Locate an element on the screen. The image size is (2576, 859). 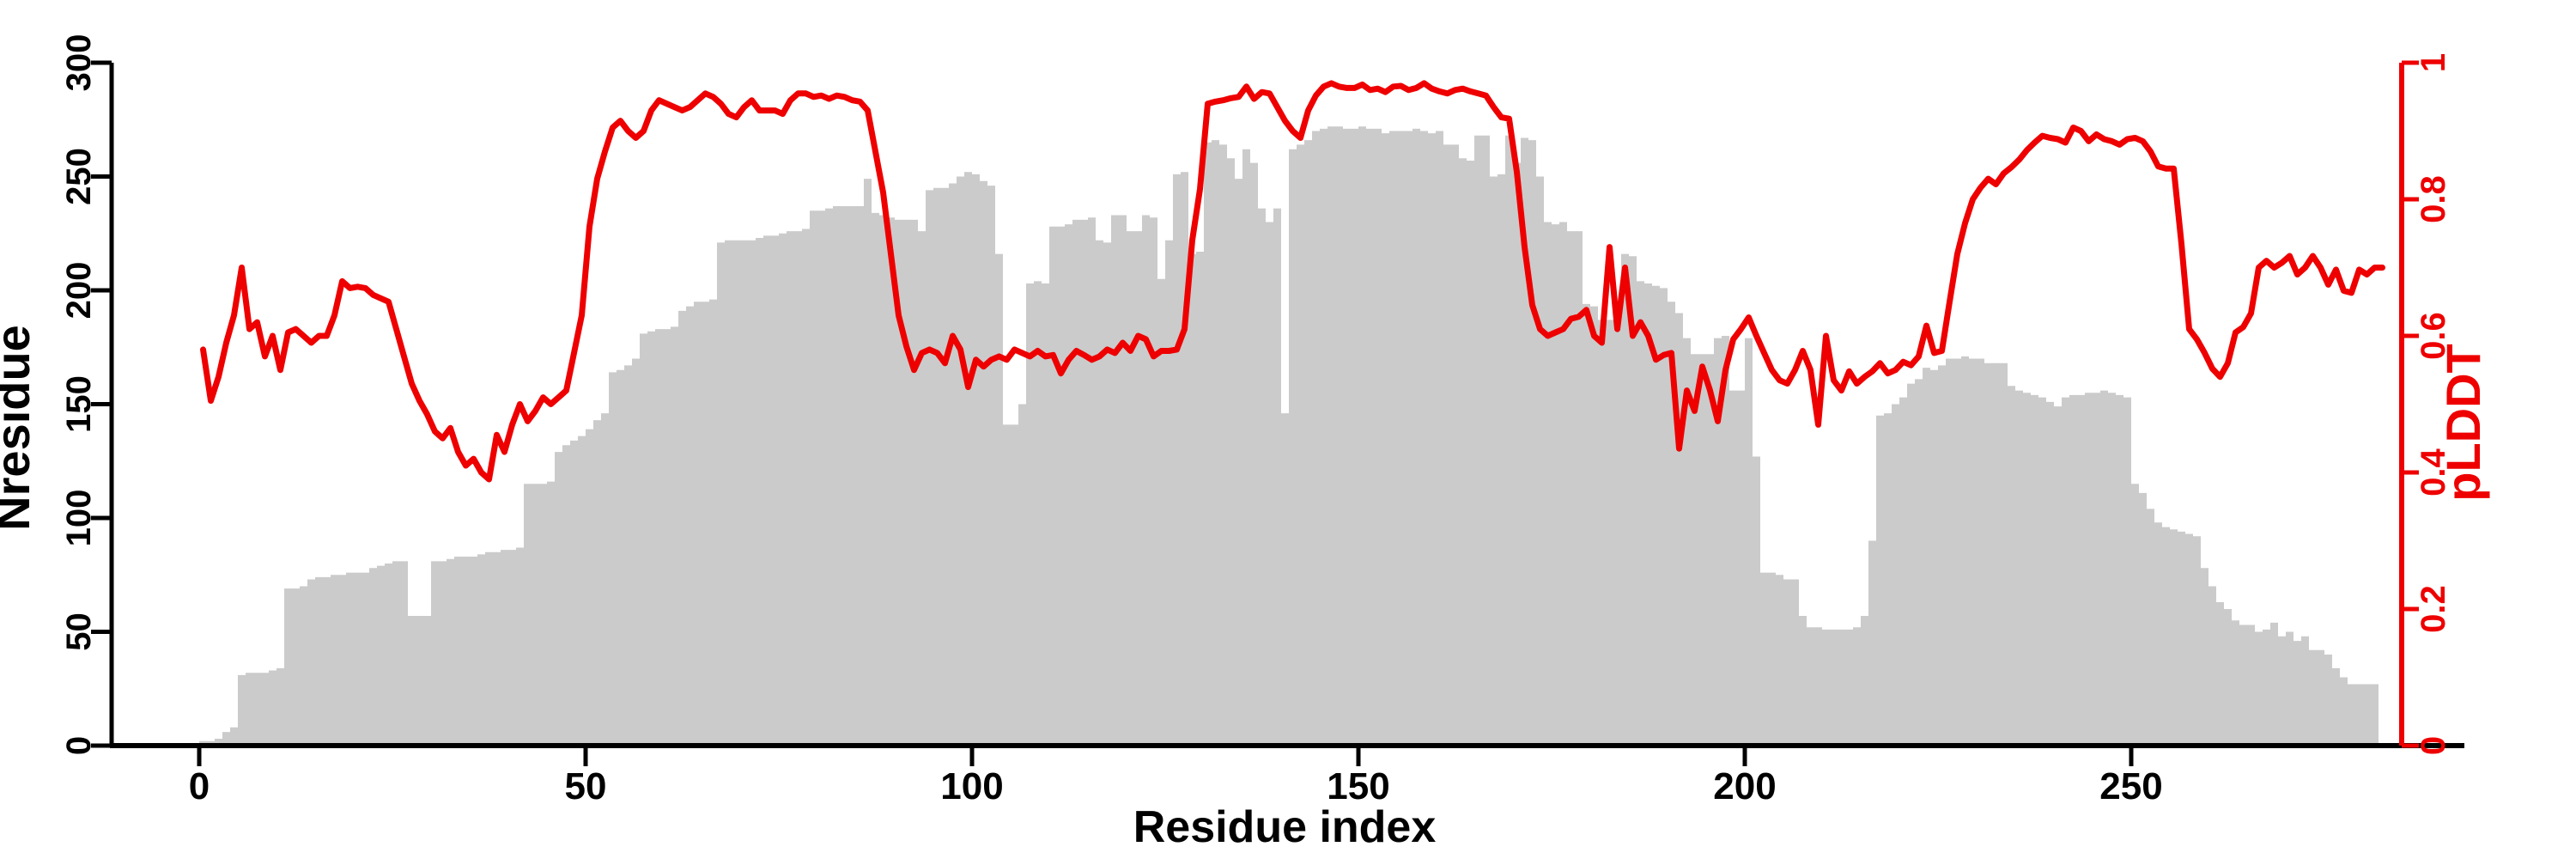
left-tick-label: 50 is located at coordinates (79, 631).